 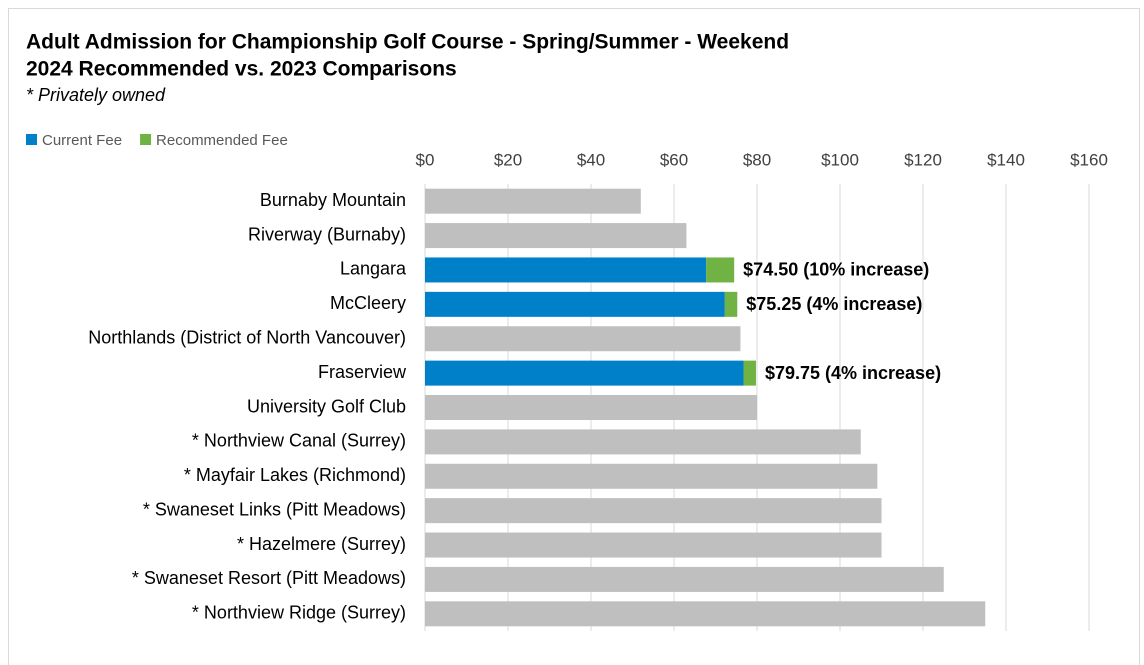 I want to click on y-tick-label: * Northview Ridge (Surrey), so click(x=299, y=613).